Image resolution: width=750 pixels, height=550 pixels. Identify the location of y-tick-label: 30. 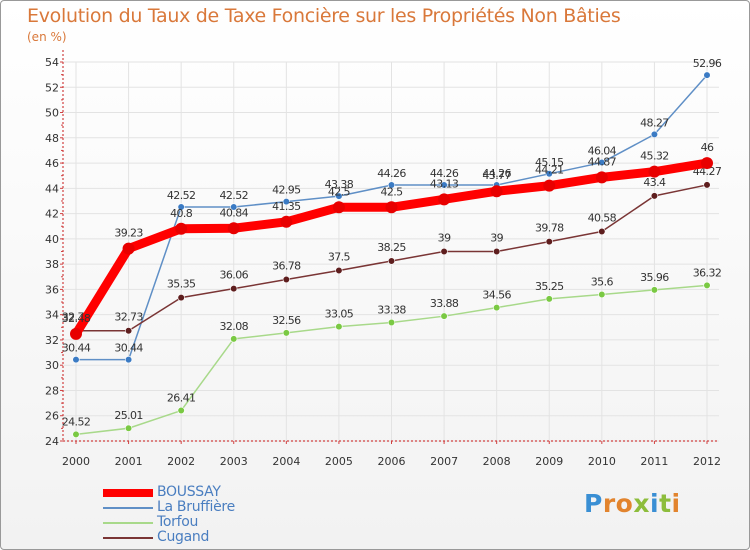
(52, 365).